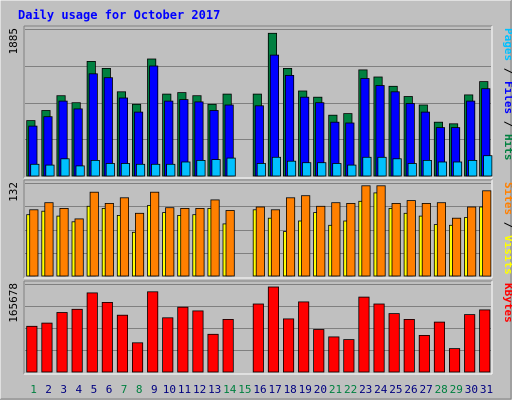  Describe the element at coordinates (230, 389) in the screenshot. I see `day-label-14: 14` at that location.